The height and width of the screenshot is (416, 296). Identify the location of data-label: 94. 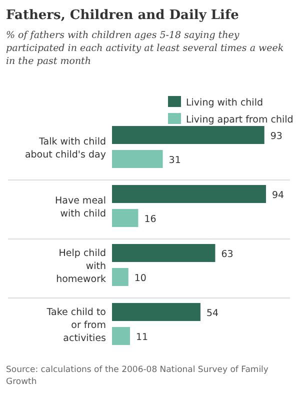
(278, 195).